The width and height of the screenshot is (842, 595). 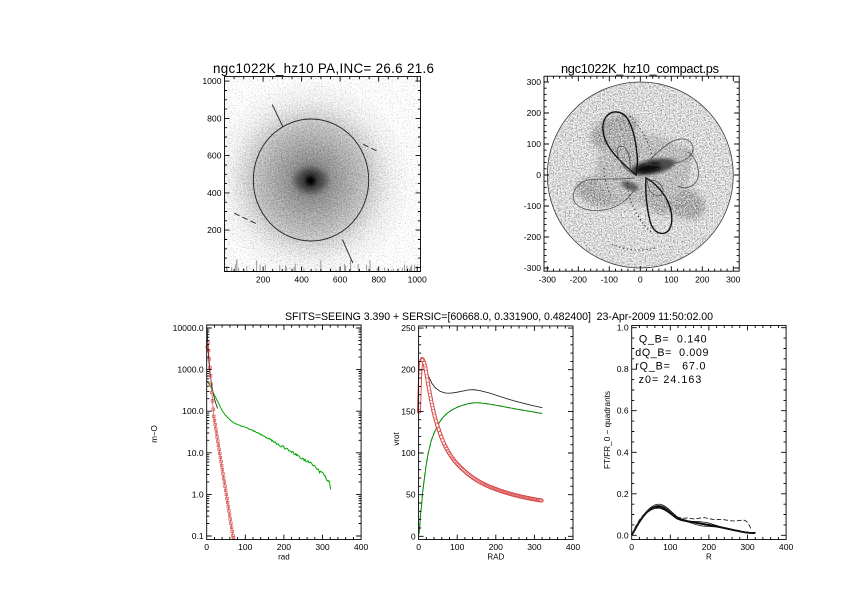 I want to click on svg-text: 0.8, so click(x=623, y=369).